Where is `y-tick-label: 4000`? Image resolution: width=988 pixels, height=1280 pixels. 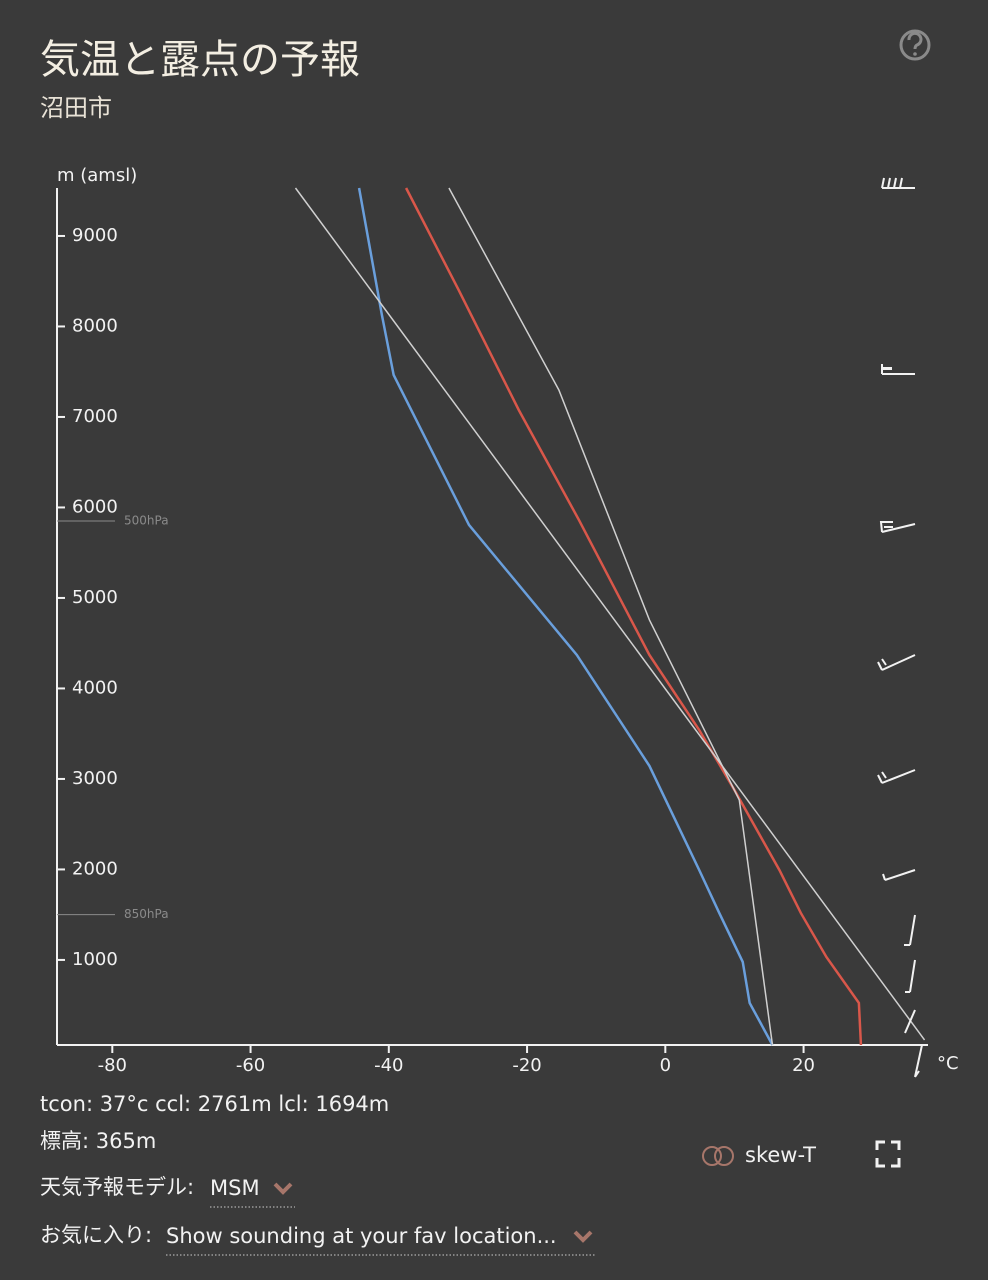
y-tick-label: 4000 is located at coordinates (95, 687).